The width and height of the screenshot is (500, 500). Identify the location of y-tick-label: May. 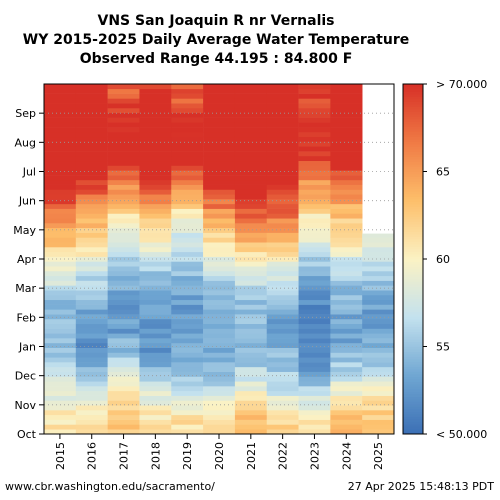
(24, 230).